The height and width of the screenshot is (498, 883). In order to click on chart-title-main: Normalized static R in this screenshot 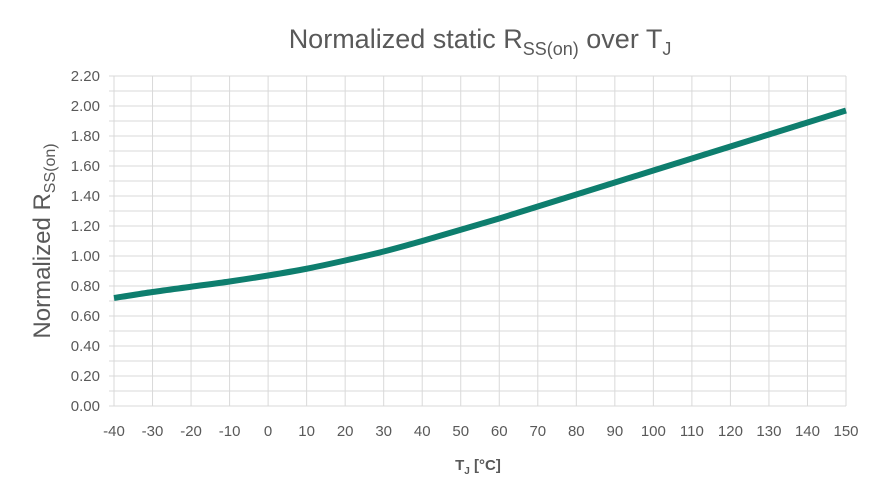, I will do `click(406, 39)`.